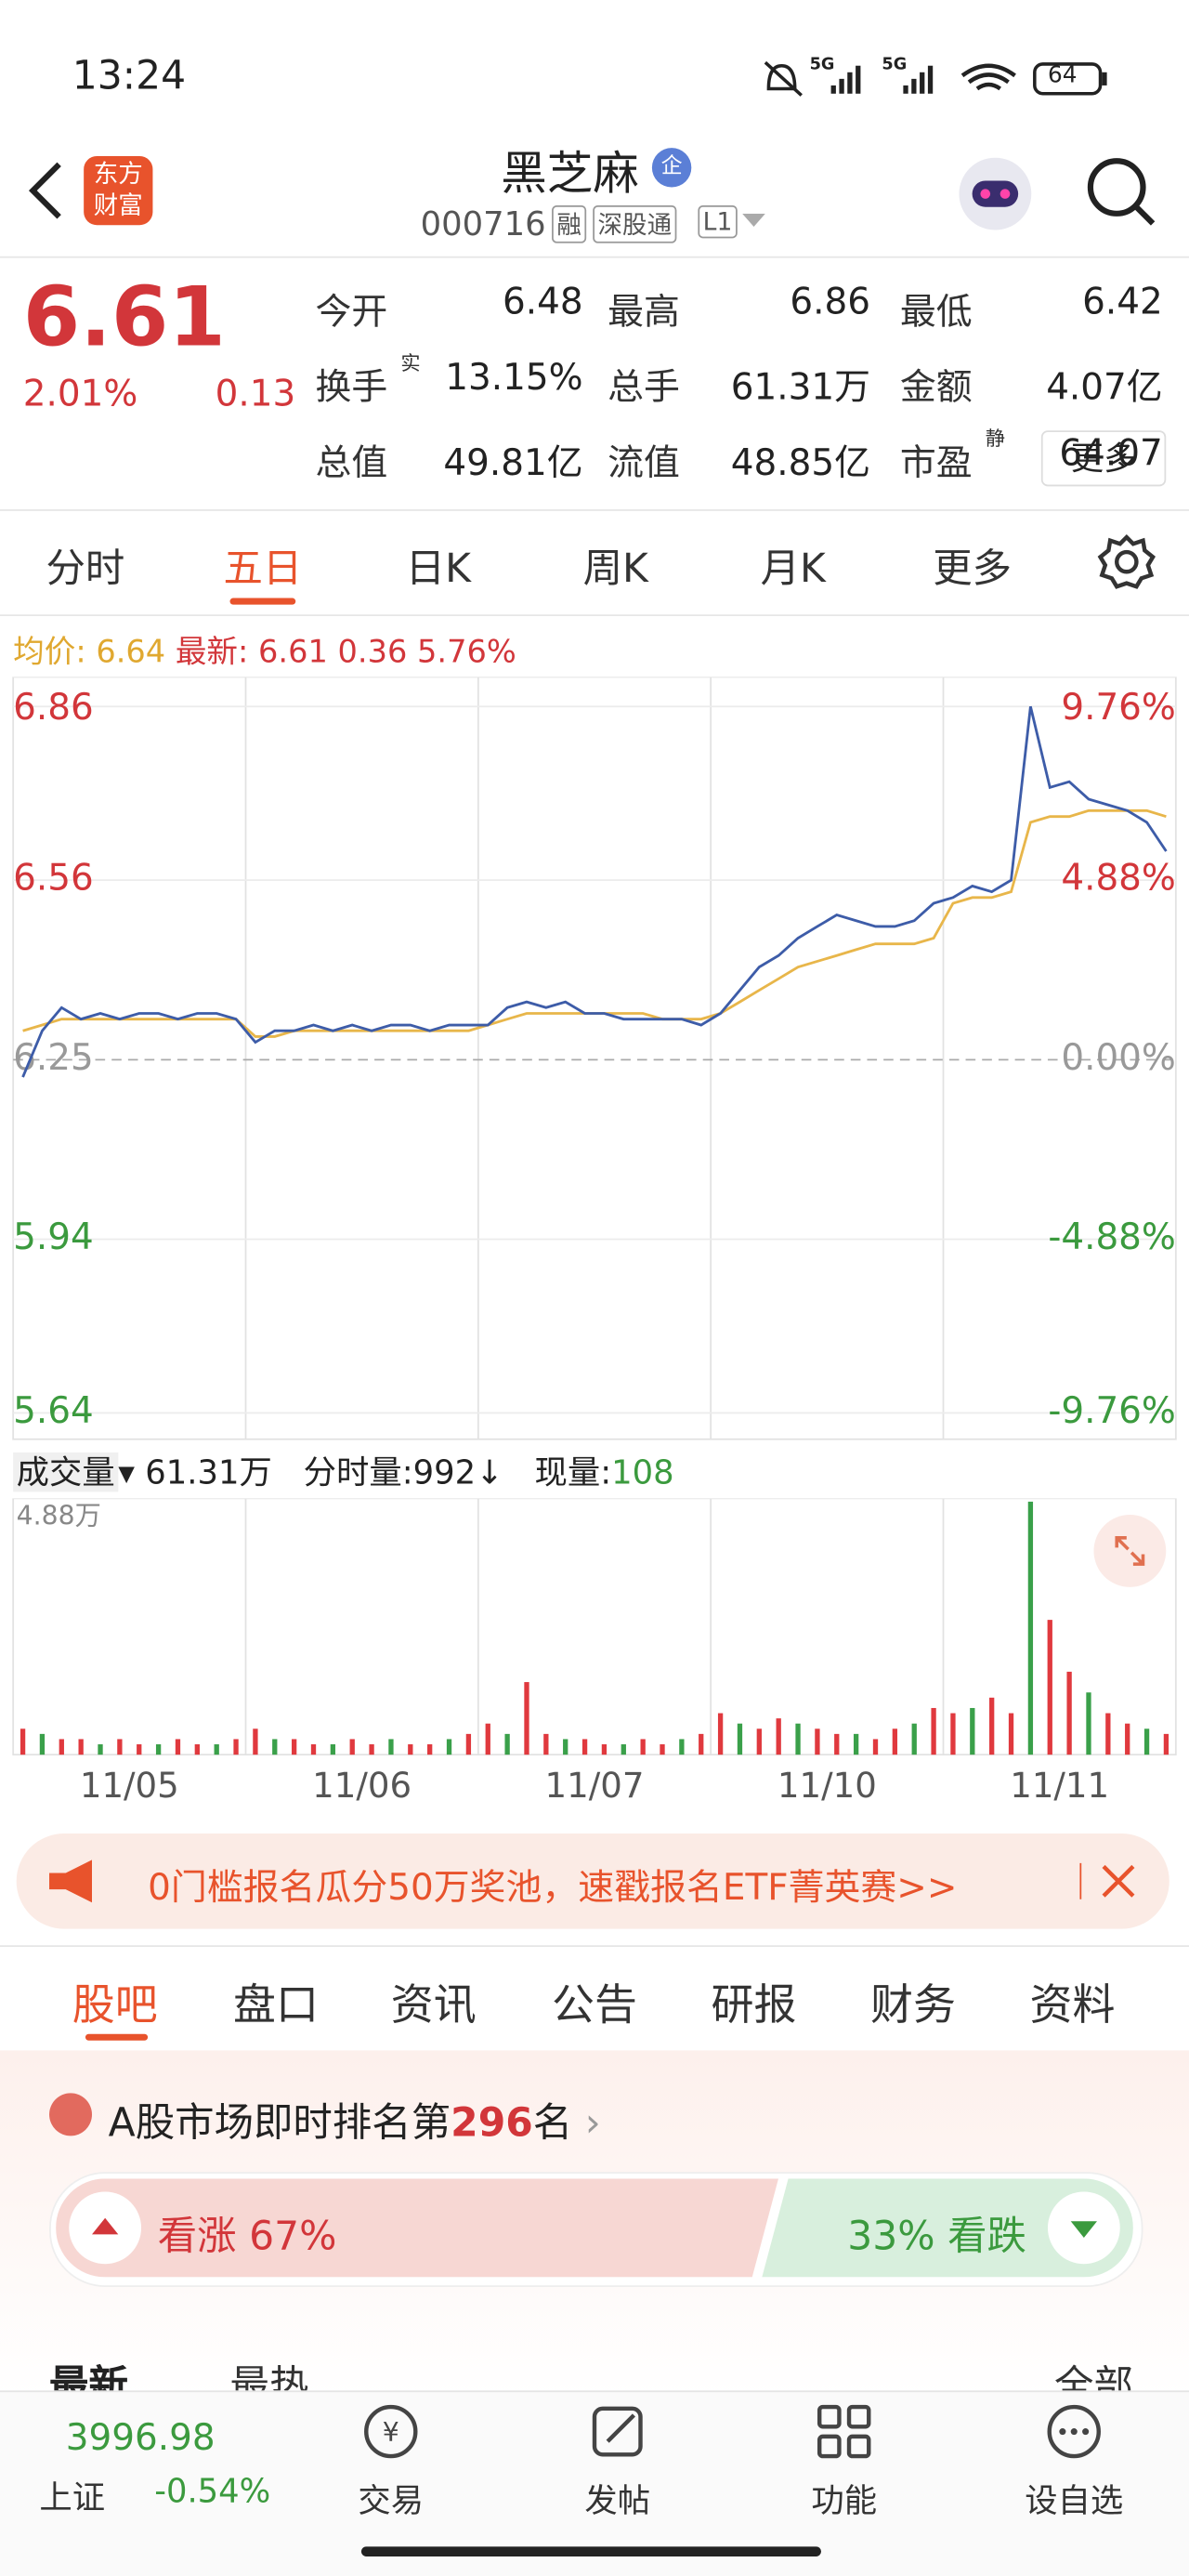 Image resolution: width=1189 pixels, height=2576 pixels. What do you see at coordinates (48, 191) in the screenshot?
I see `back` at bounding box center [48, 191].